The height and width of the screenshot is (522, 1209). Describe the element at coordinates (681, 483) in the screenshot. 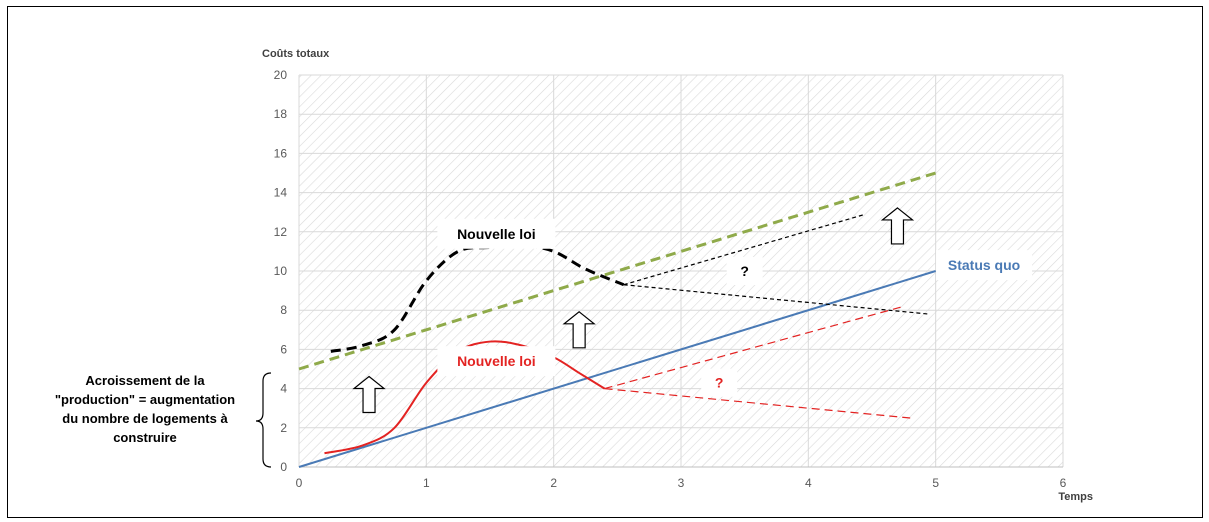

I see `x-tick-label: 3` at that location.